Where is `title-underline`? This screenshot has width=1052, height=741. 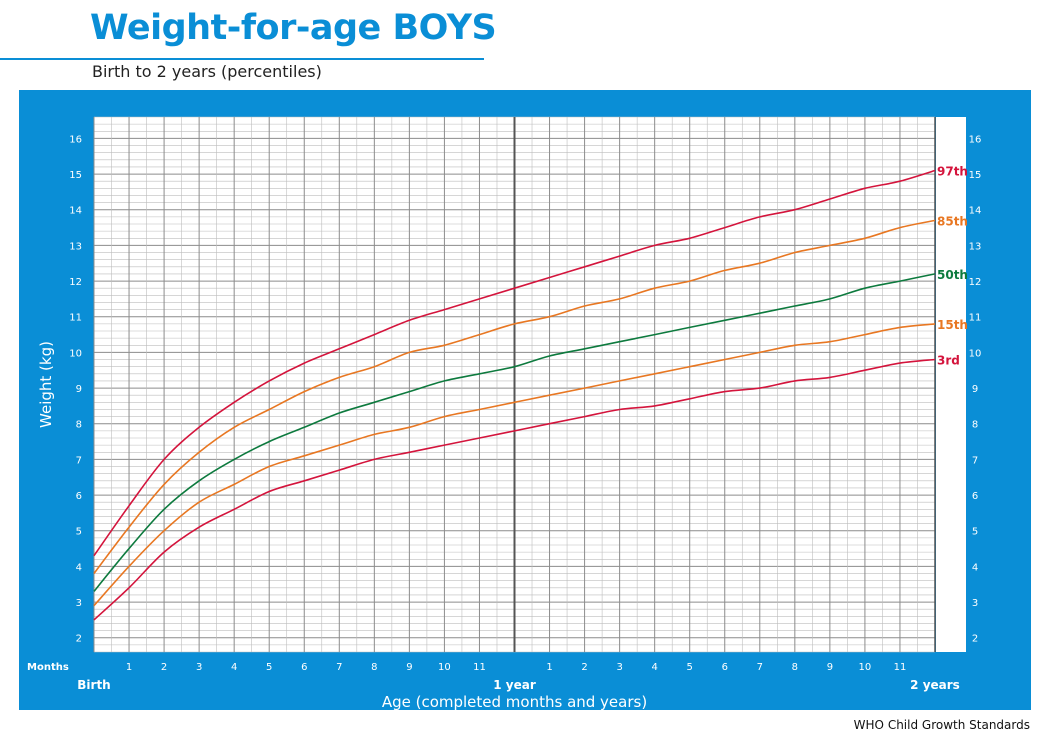 title-underline is located at coordinates (242, 59).